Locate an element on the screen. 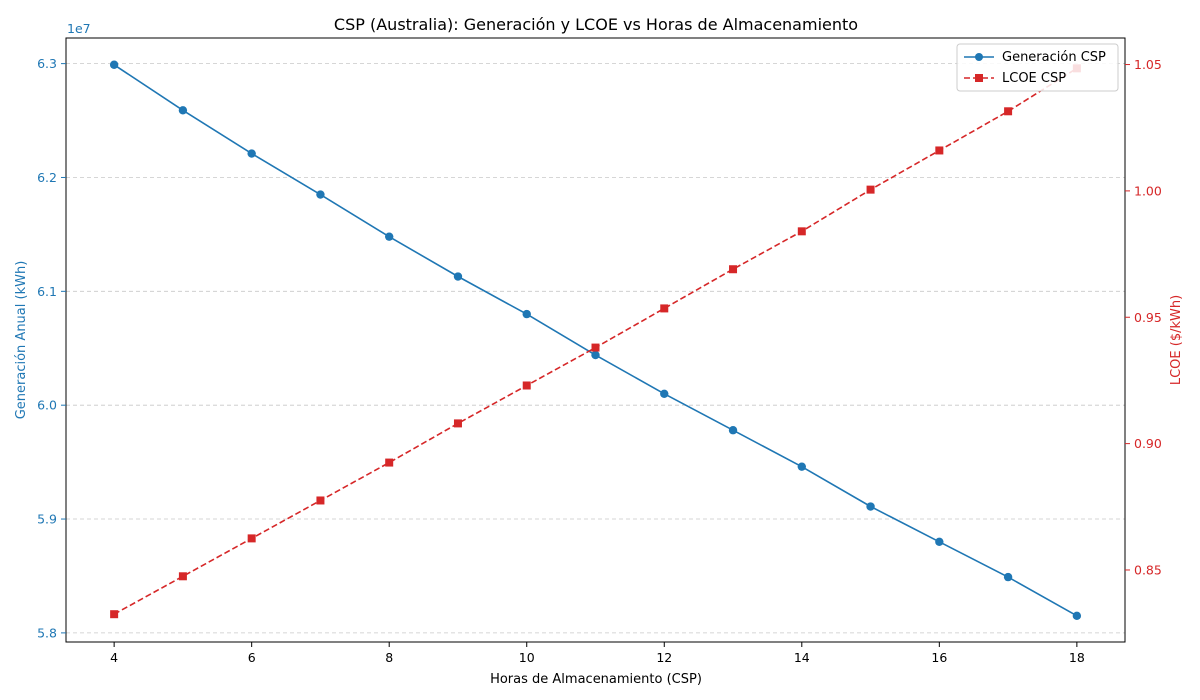 This screenshot has height=700, width=1200. x-axis-label: Horas de Almacenamiento (CSP) is located at coordinates (596, 679).